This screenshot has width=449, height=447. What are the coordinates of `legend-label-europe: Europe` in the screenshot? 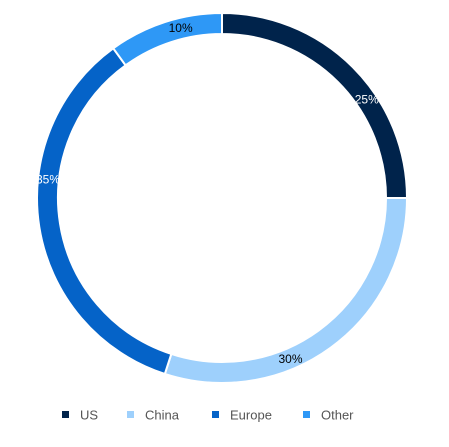 It's located at (251, 415).